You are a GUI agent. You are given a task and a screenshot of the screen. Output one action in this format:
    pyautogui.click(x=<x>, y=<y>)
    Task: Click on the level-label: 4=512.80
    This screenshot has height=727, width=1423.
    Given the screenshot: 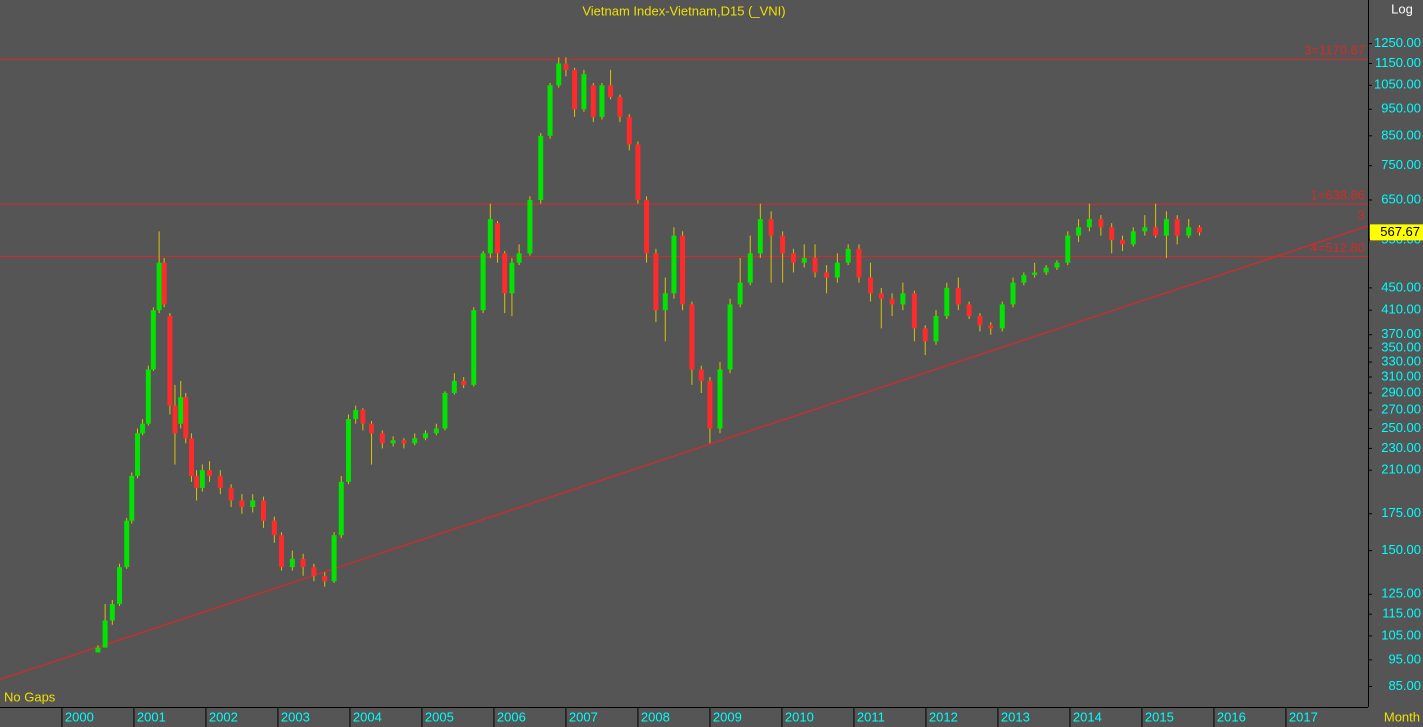 What is the action you would take?
    pyautogui.click(x=1337, y=247)
    